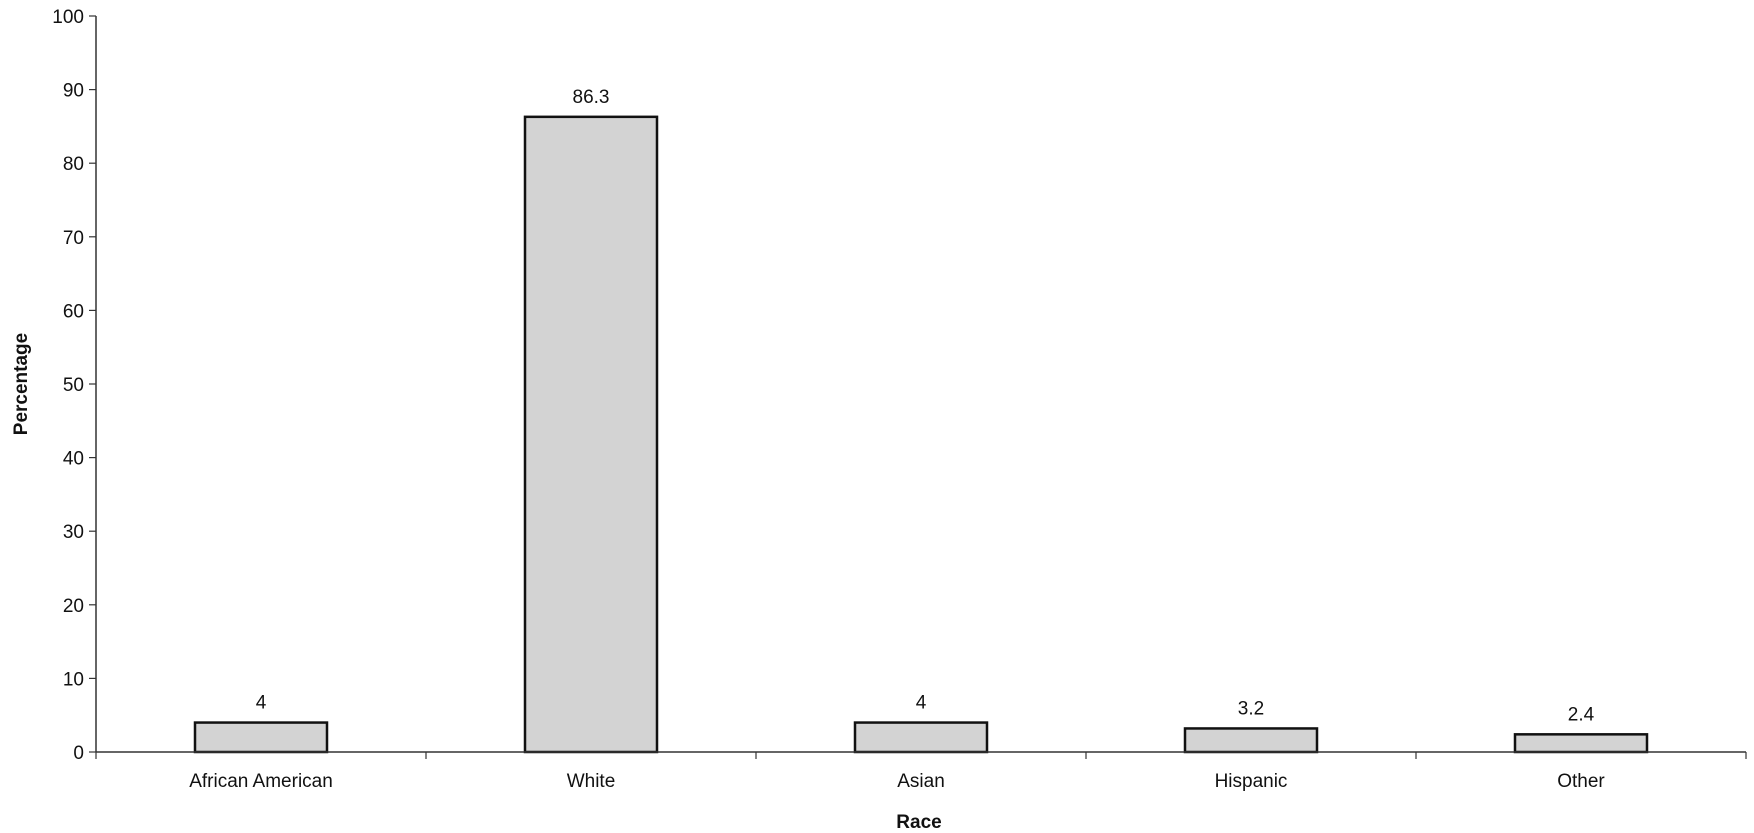 The height and width of the screenshot is (833, 1754). What do you see at coordinates (591, 781) in the screenshot?
I see `x-tick-label: White` at bounding box center [591, 781].